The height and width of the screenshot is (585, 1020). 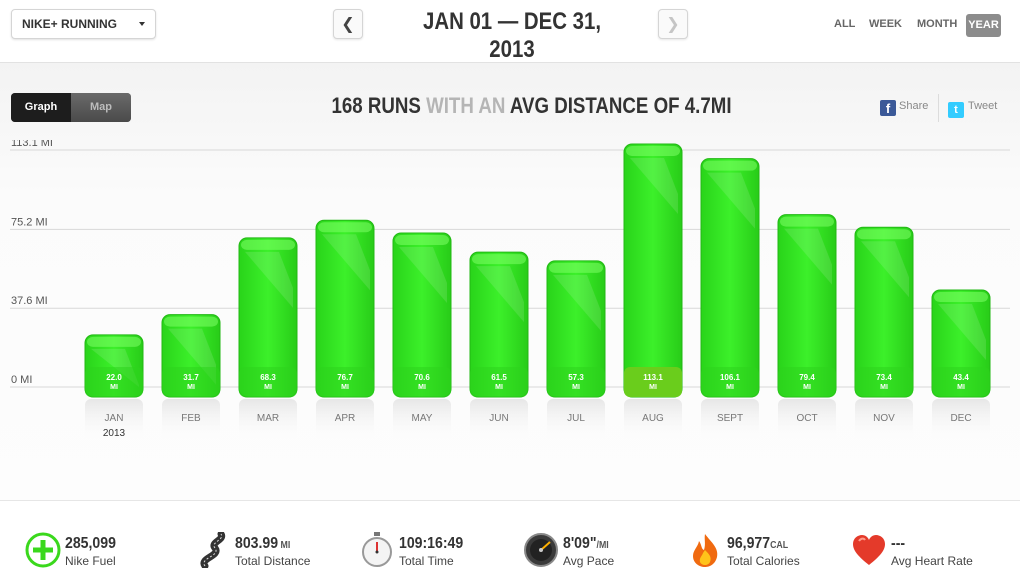 What do you see at coordinates (32, 144) in the screenshot?
I see `y-tick-label: 113.1 MI` at bounding box center [32, 144].